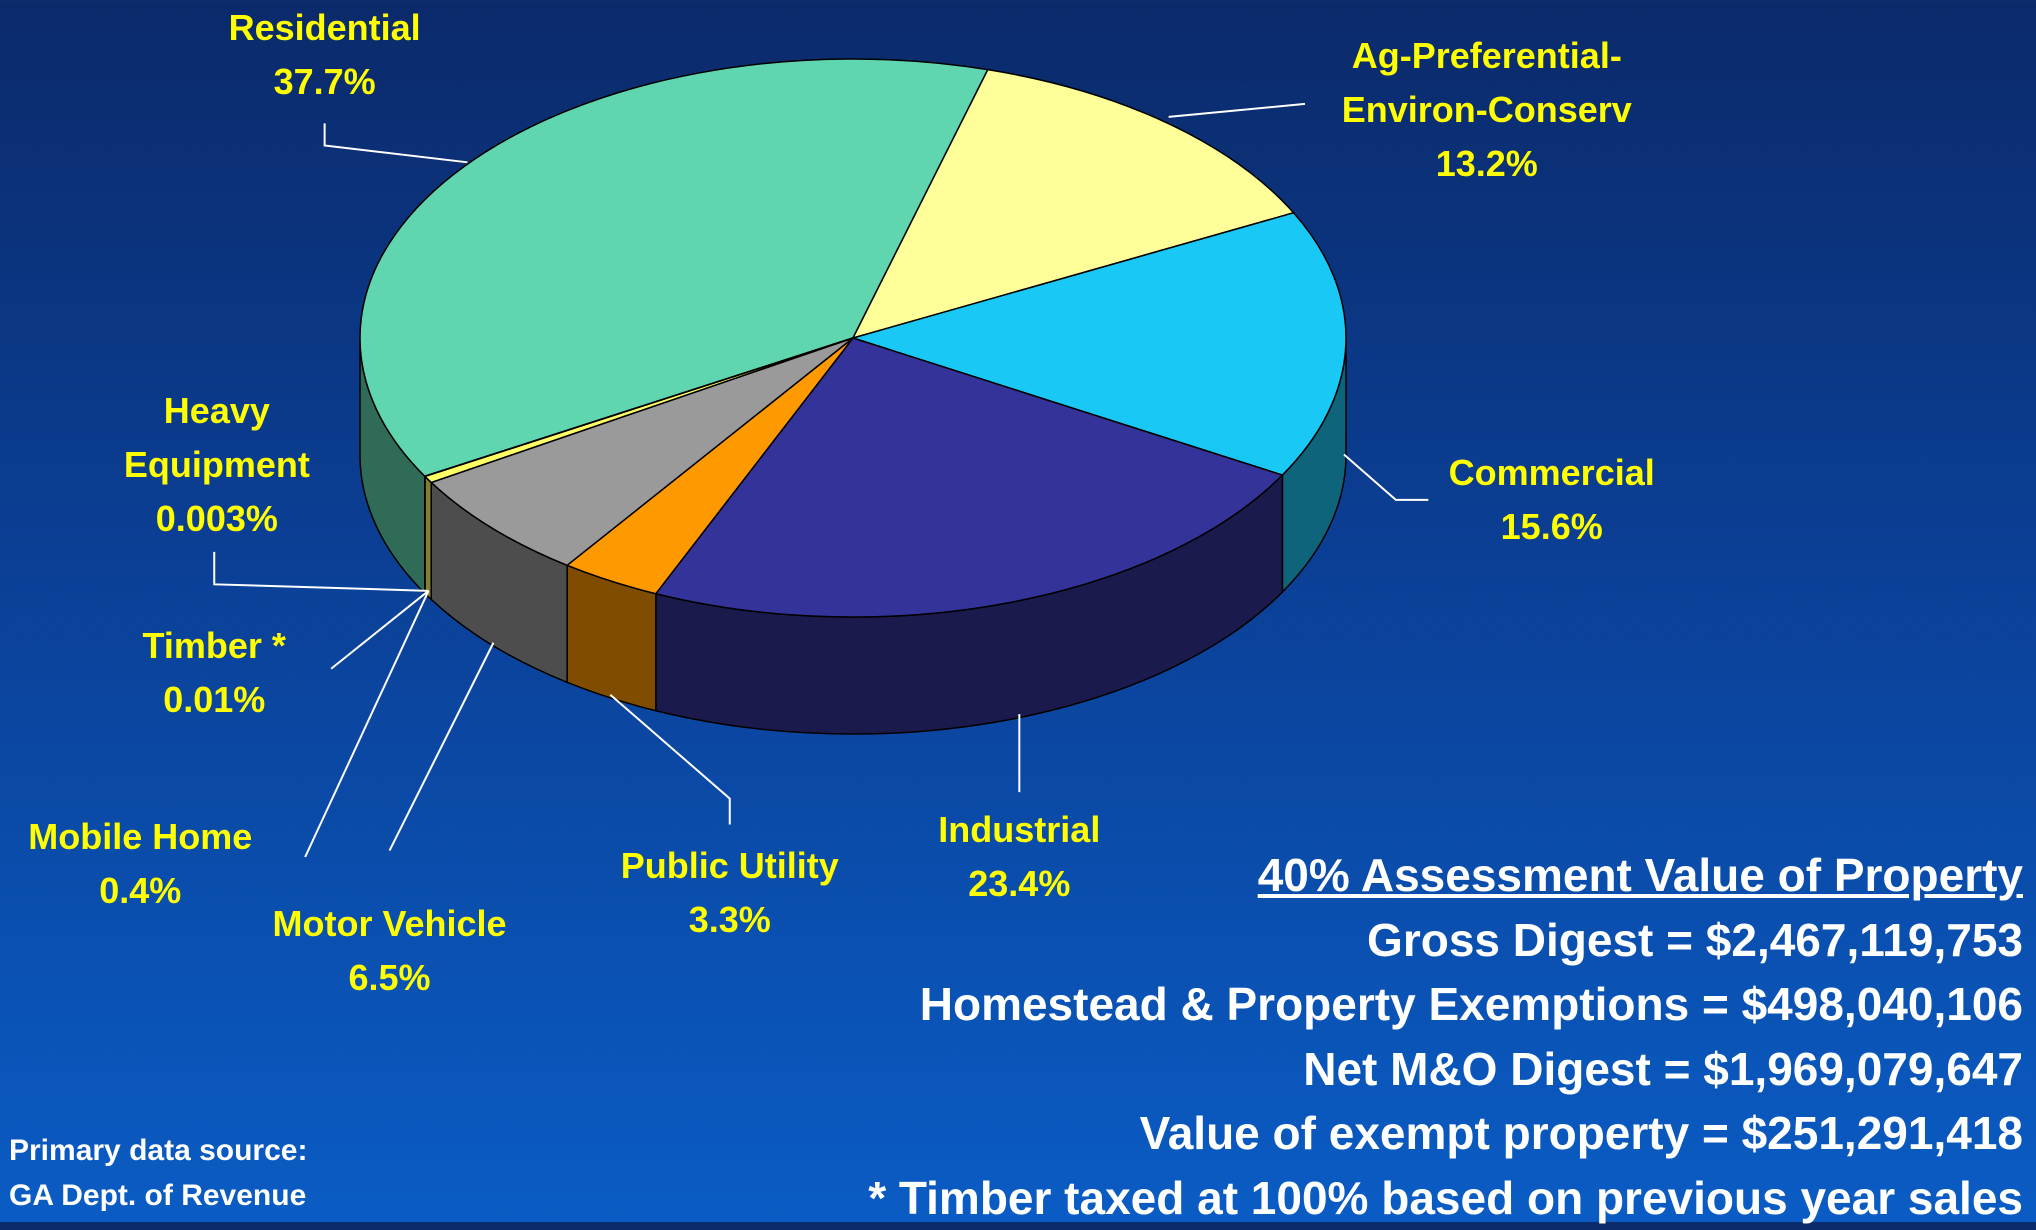  I want to click on value-label: 6.5%, so click(390, 978).